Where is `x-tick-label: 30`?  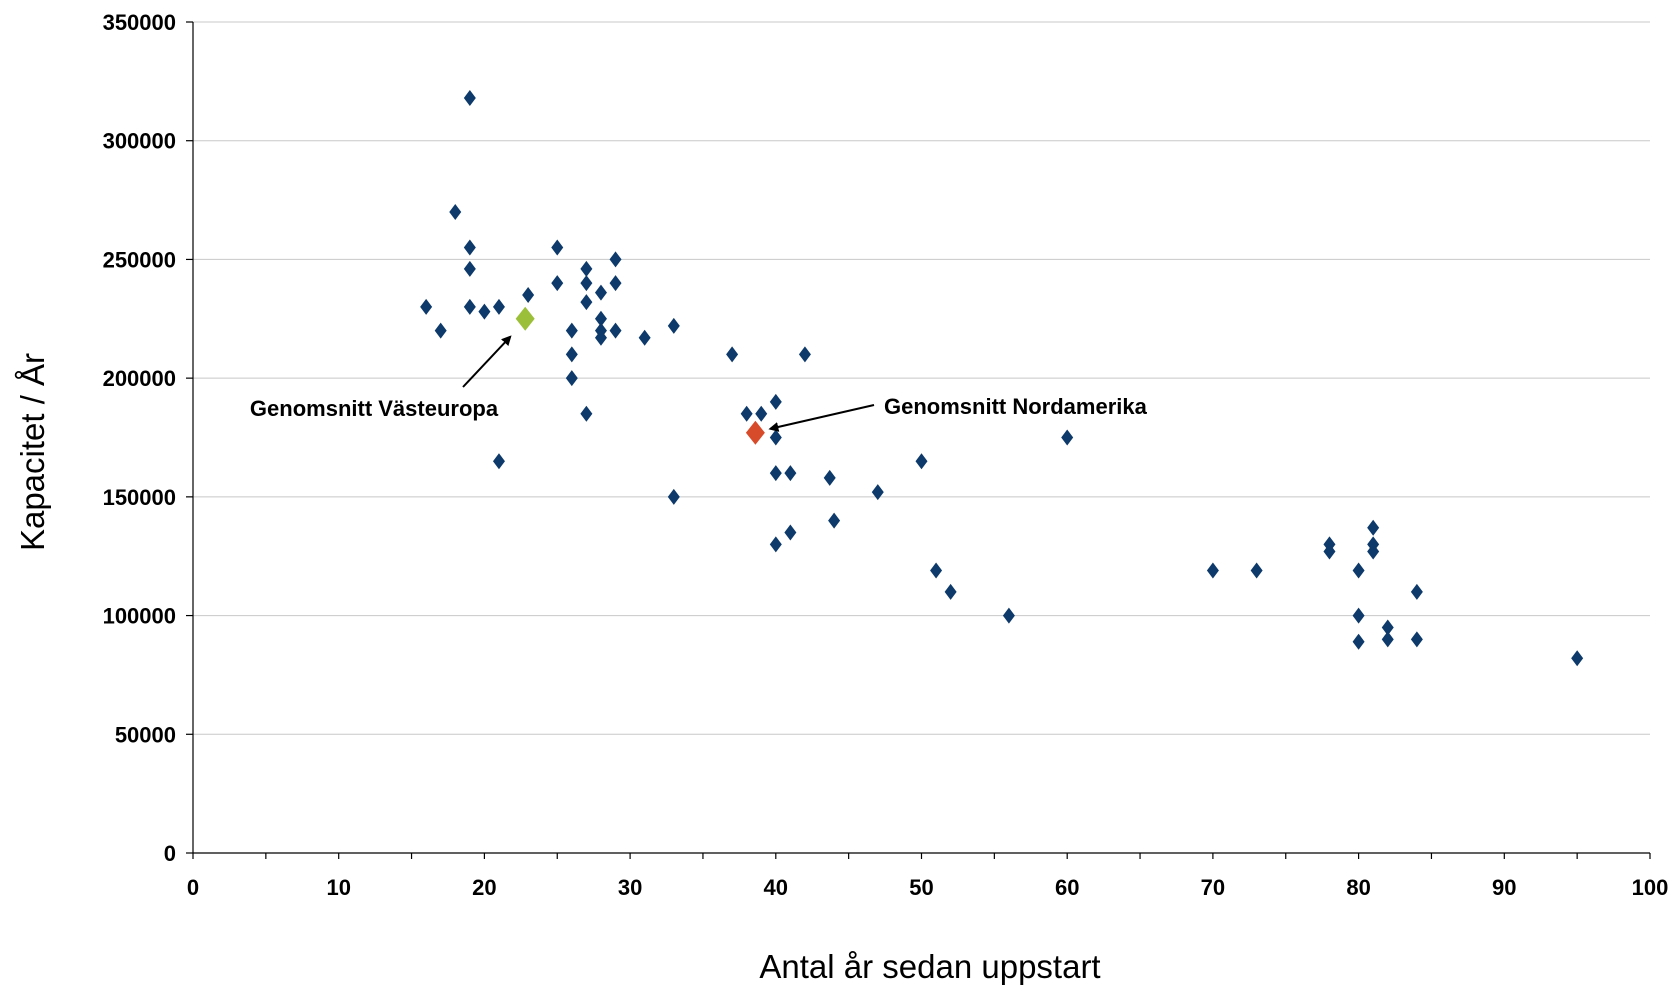
x-tick-label: 30 is located at coordinates (630, 887).